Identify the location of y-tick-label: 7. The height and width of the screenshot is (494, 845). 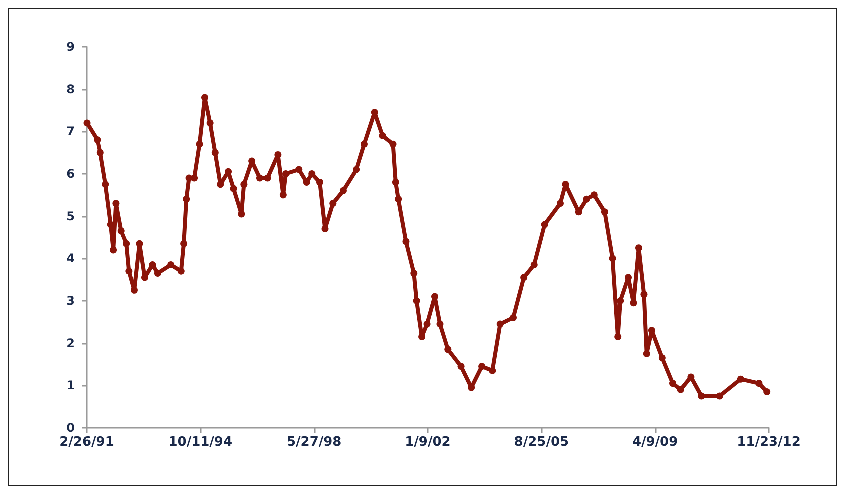
(70, 131).